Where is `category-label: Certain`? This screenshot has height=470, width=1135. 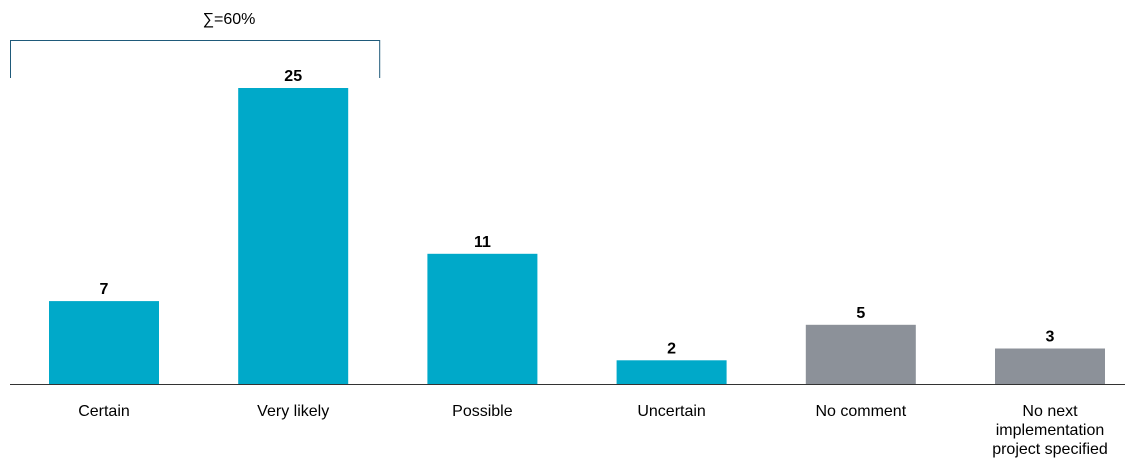 category-label: Certain is located at coordinates (104, 411).